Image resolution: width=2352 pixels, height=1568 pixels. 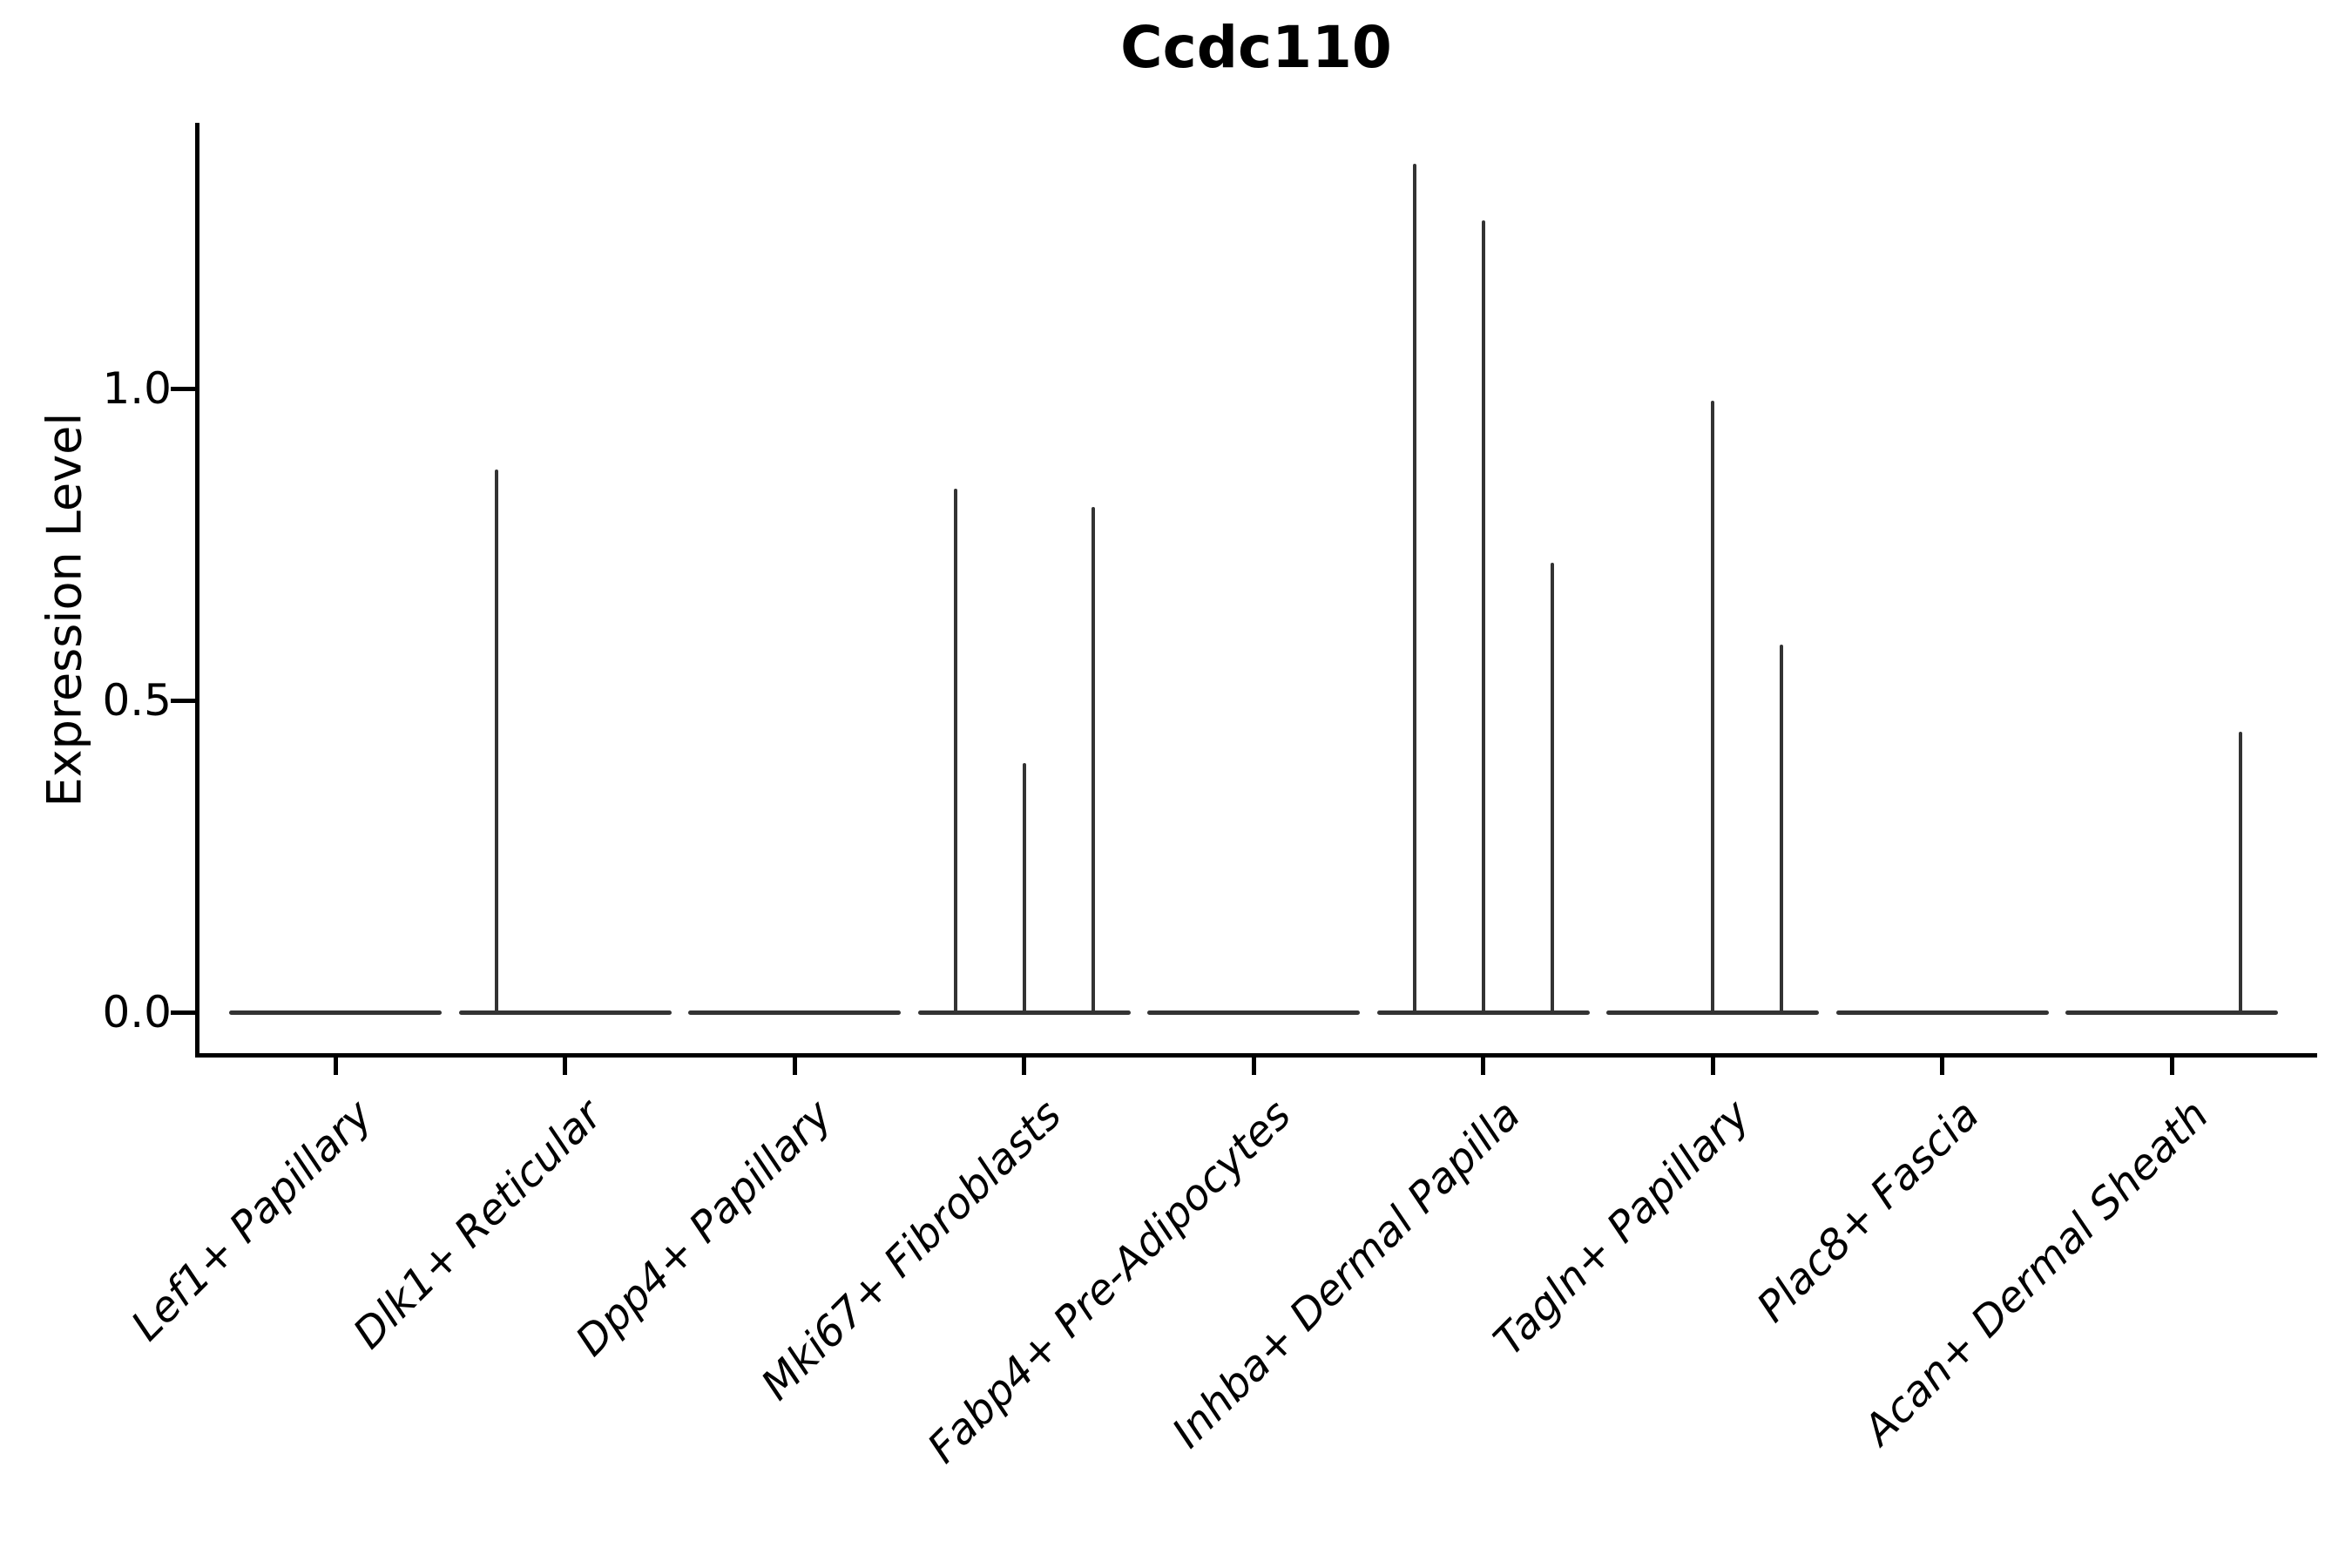 What do you see at coordinates (137, 388) in the screenshot?
I see `y-tick-label: 1.0` at bounding box center [137, 388].